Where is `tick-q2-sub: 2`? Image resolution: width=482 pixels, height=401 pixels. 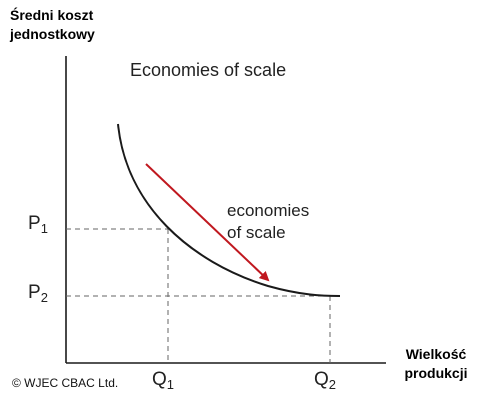
tick-q2-sub: 2 is located at coordinates (332, 384).